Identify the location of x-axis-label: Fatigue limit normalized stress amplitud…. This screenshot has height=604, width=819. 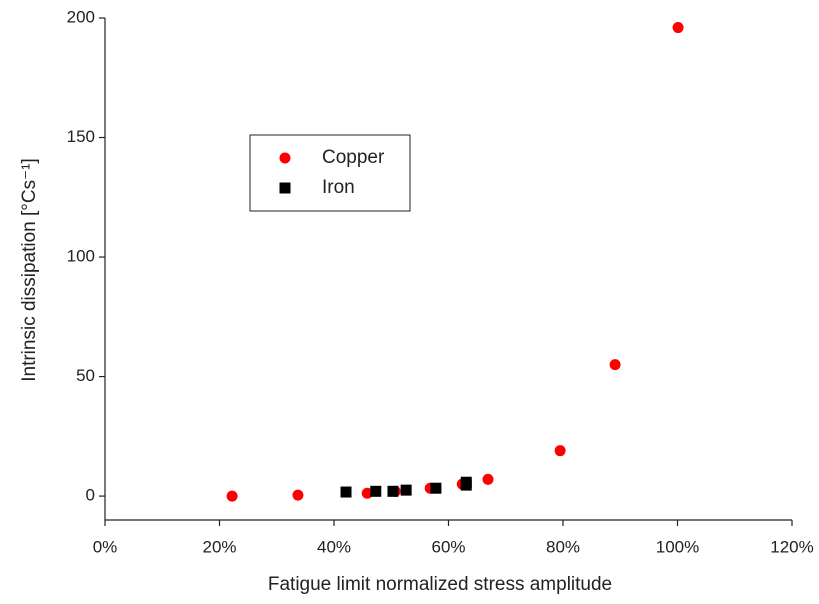
(440, 584).